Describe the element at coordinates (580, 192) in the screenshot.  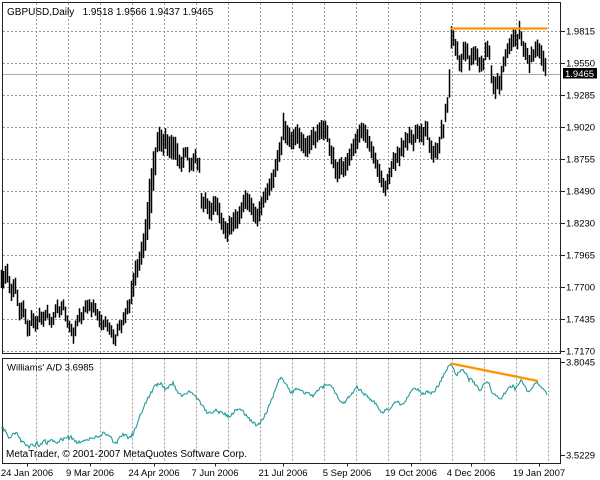
I see `svg-text: 1.8490` at that location.